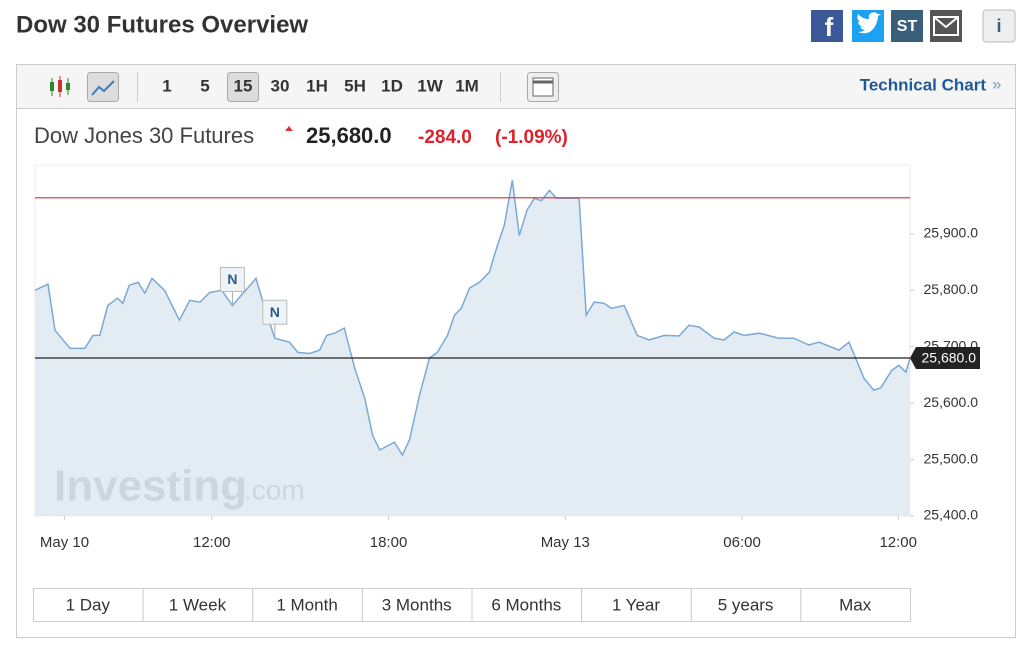 The width and height of the screenshot is (1024, 650). What do you see at coordinates (204, 85) in the screenshot?
I see `interval-button: 5` at bounding box center [204, 85].